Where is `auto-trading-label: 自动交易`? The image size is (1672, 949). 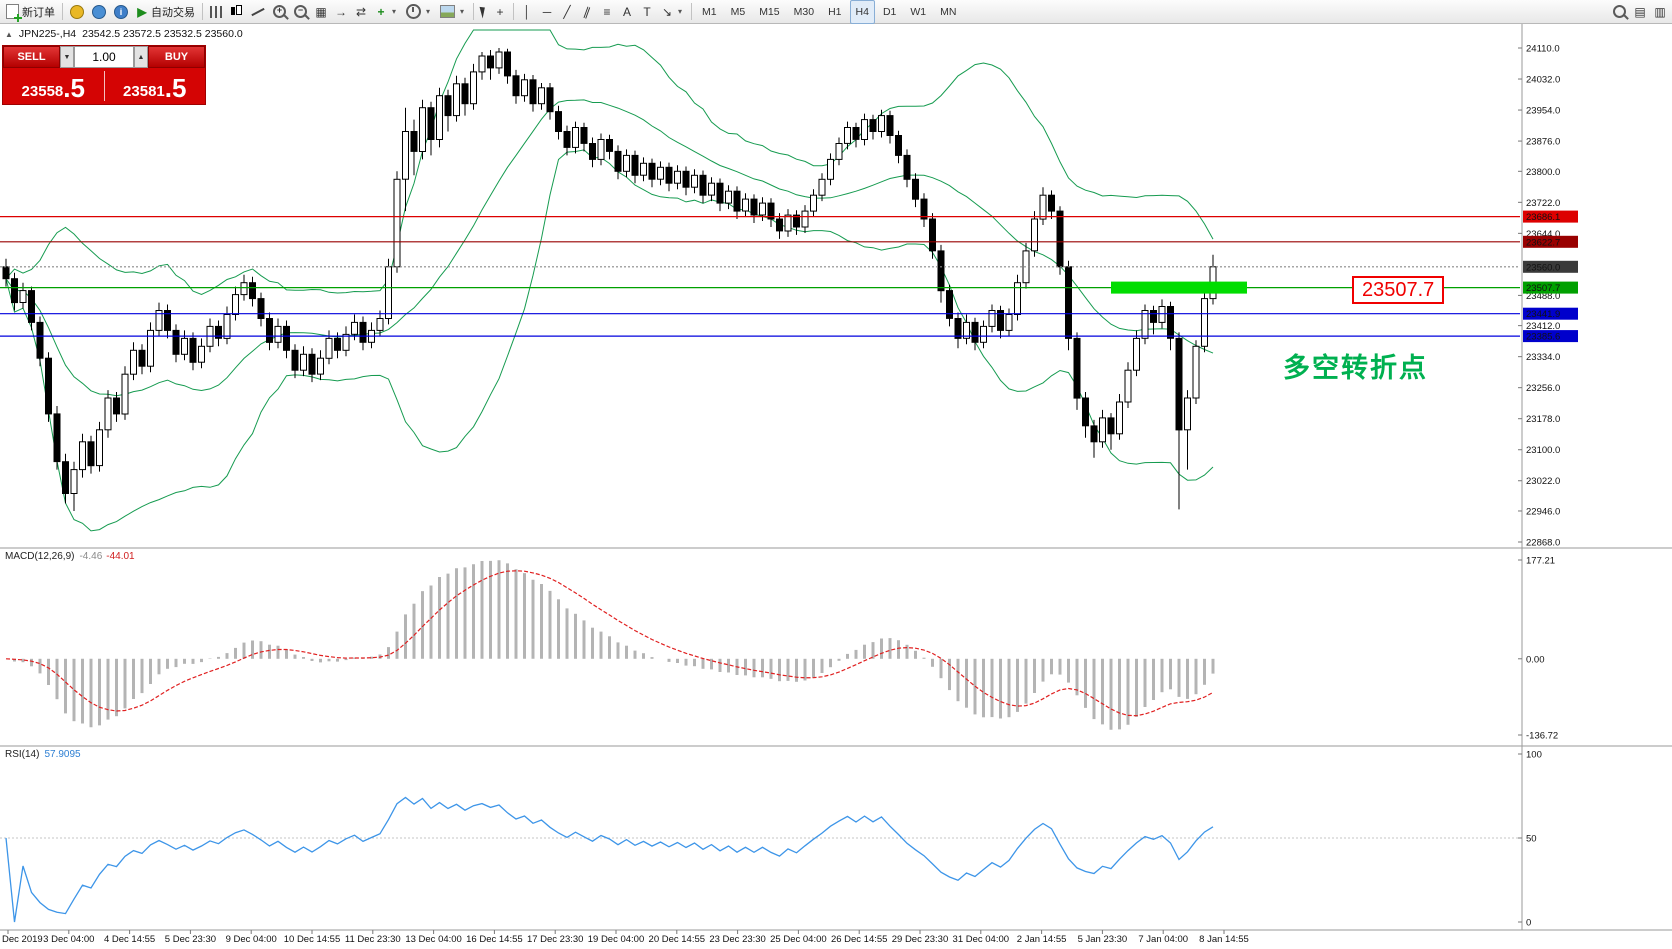
auto-trading-label: 自动交易 is located at coordinates (173, 12).